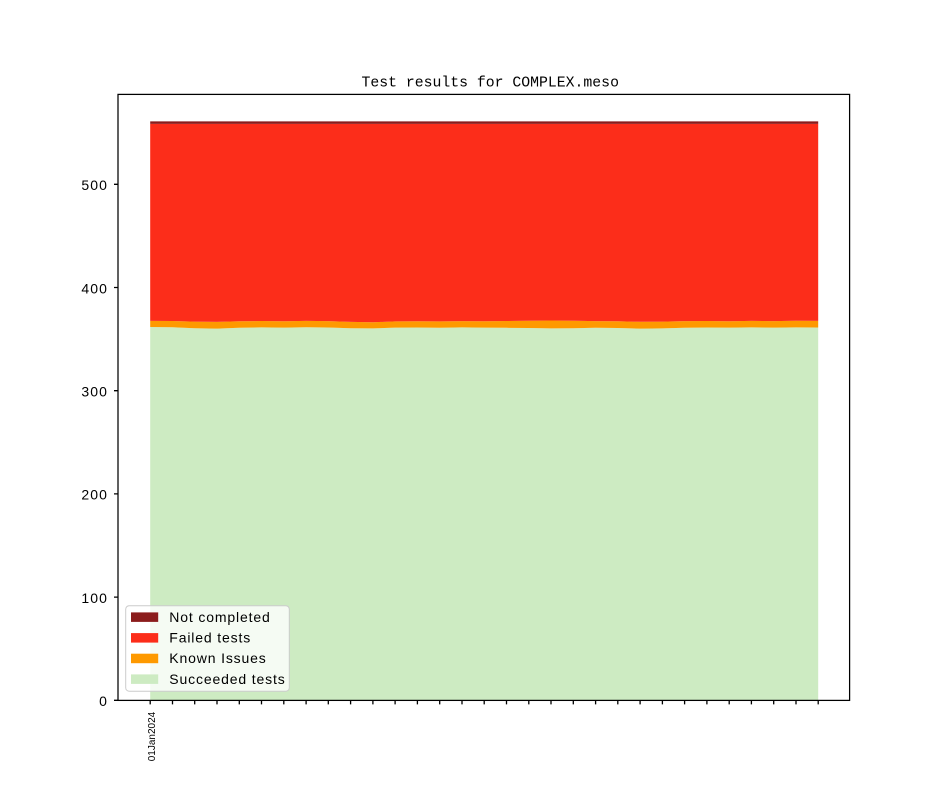 Image resolution: width=944 pixels, height=787 pixels. What do you see at coordinates (94, 495) in the screenshot?
I see `svg-text: 200` at bounding box center [94, 495].